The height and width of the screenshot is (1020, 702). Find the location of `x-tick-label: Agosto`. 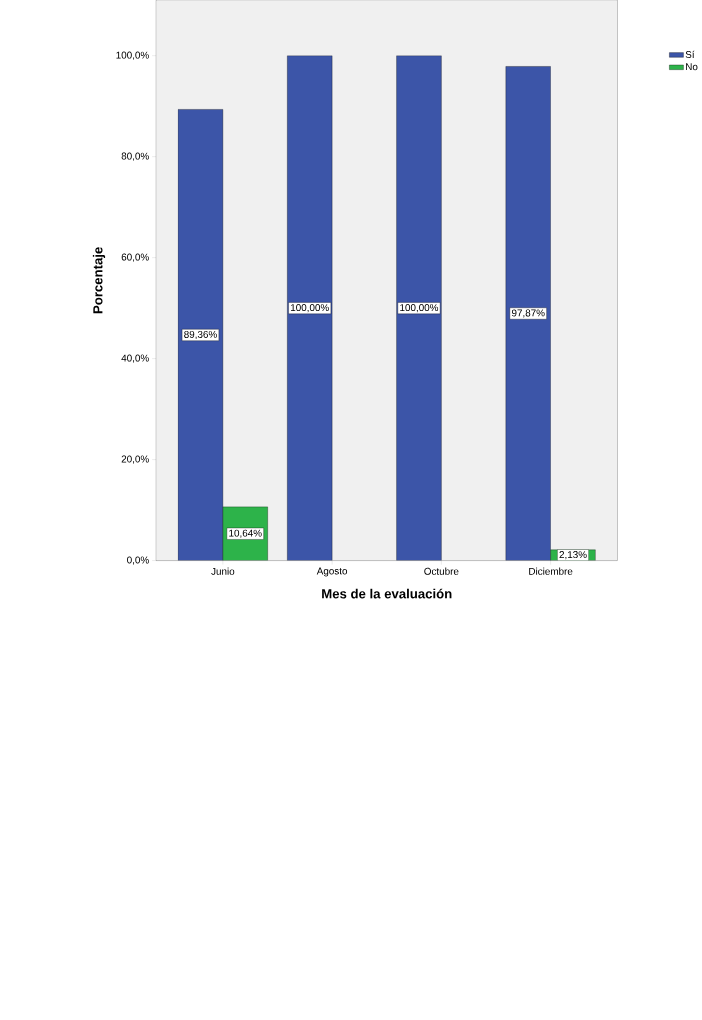

x-tick-label: Agosto is located at coordinates (332, 572).